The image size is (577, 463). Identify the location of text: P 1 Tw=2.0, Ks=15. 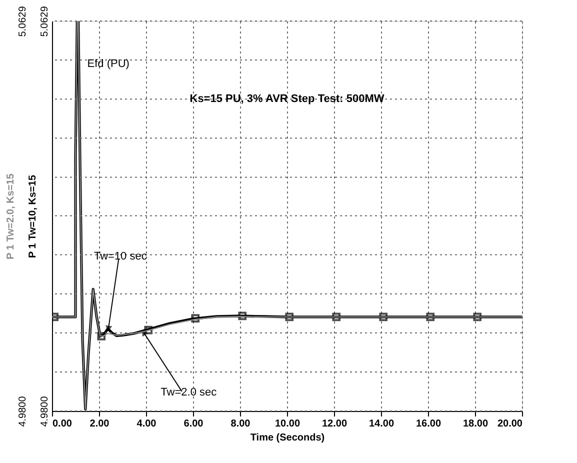
(11, 216).